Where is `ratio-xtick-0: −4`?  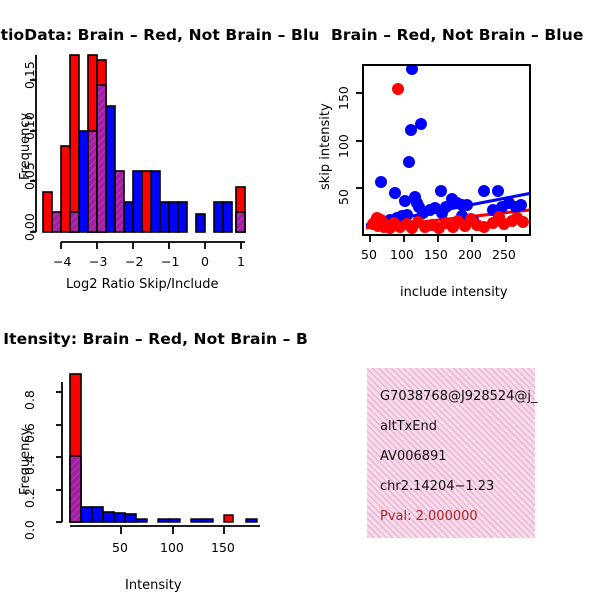
ratio-xtick-0: −4 is located at coordinates (62, 261).